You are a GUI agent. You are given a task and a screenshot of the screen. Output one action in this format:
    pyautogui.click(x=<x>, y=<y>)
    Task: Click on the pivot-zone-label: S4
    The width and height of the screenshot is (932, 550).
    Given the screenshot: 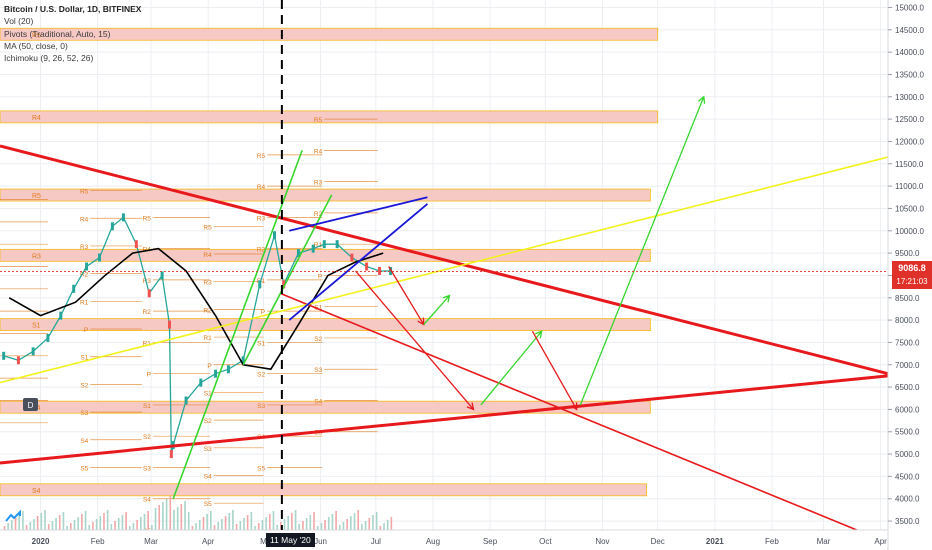 What is the action you would take?
    pyautogui.click(x=36, y=491)
    